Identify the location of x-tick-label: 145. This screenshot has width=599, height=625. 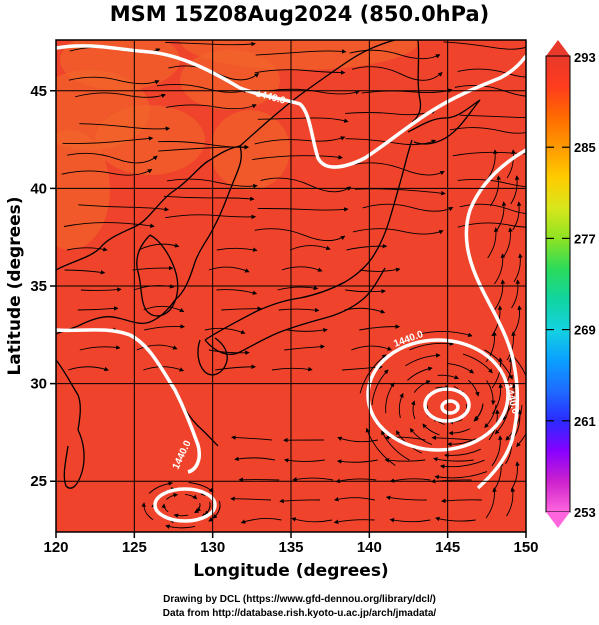
(447, 547).